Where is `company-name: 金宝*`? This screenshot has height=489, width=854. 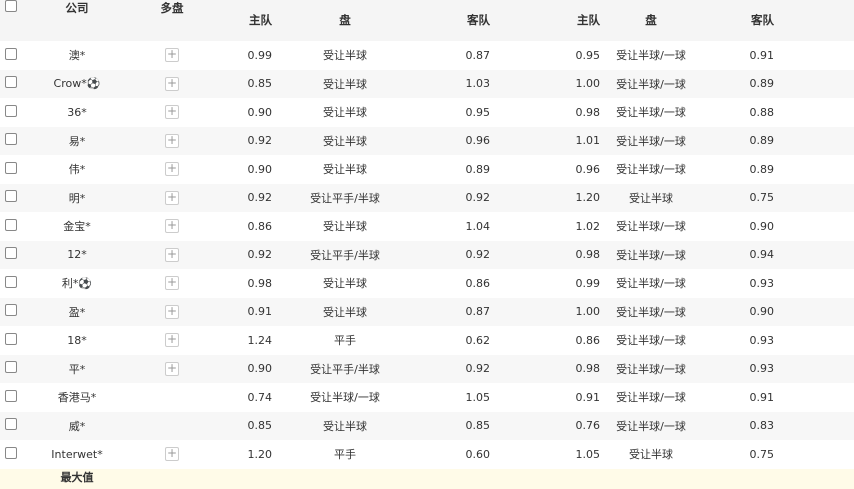 company-name: 金宝* is located at coordinates (77, 227).